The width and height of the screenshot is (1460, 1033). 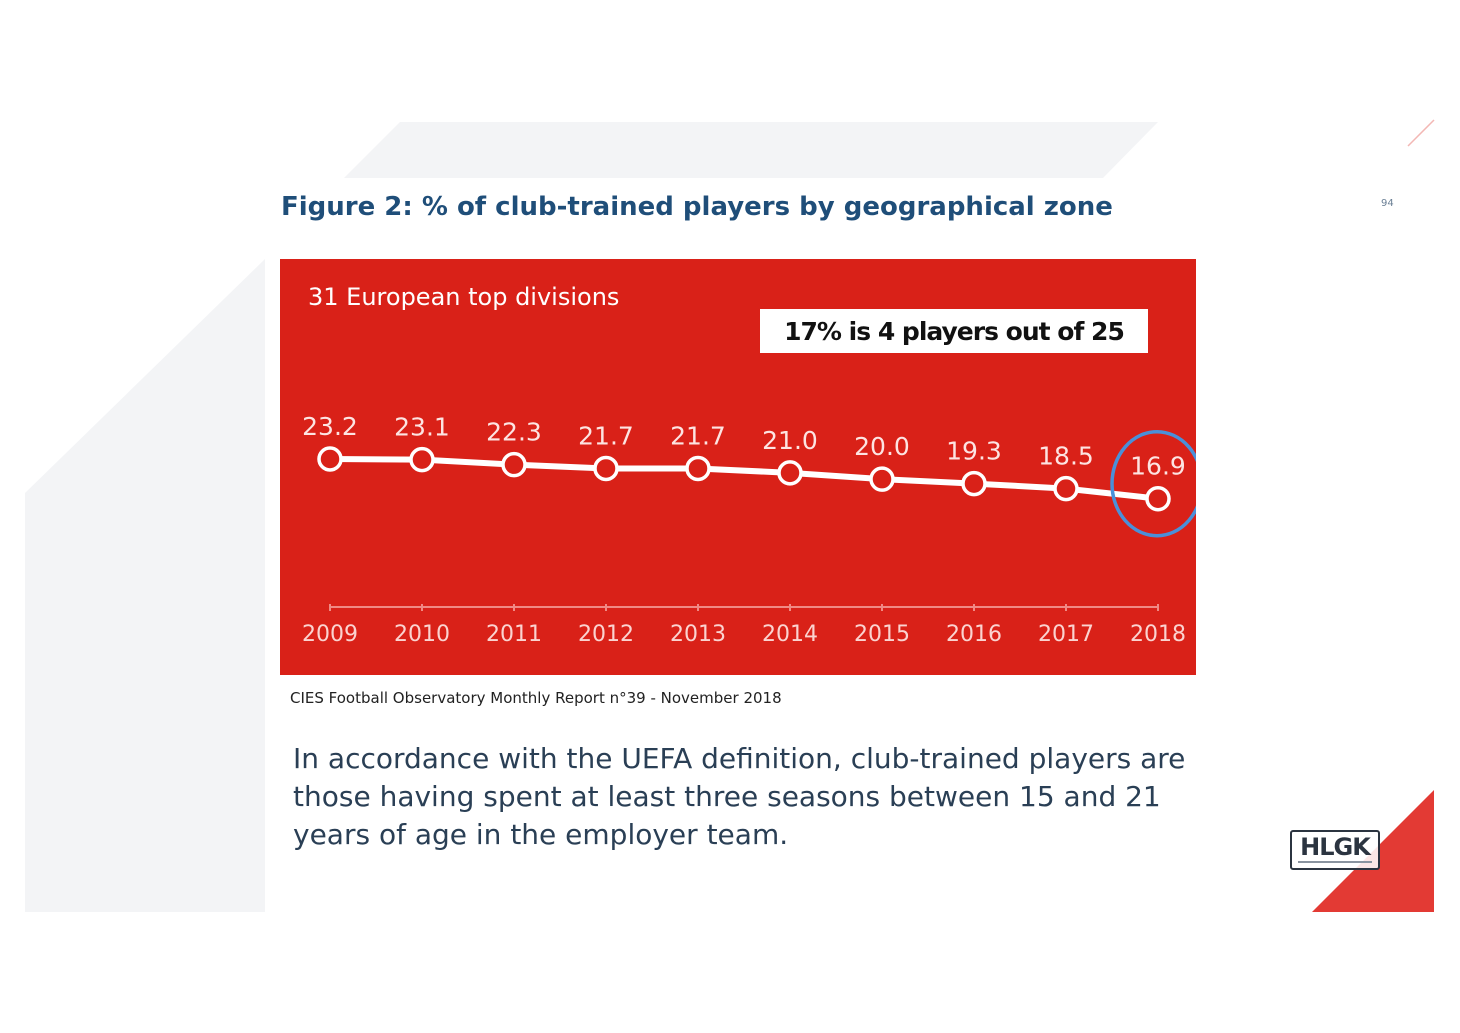 What do you see at coordinates (882, 479) in the screenshot?
I see `data-point-2015` at bounding box center [882, 479].